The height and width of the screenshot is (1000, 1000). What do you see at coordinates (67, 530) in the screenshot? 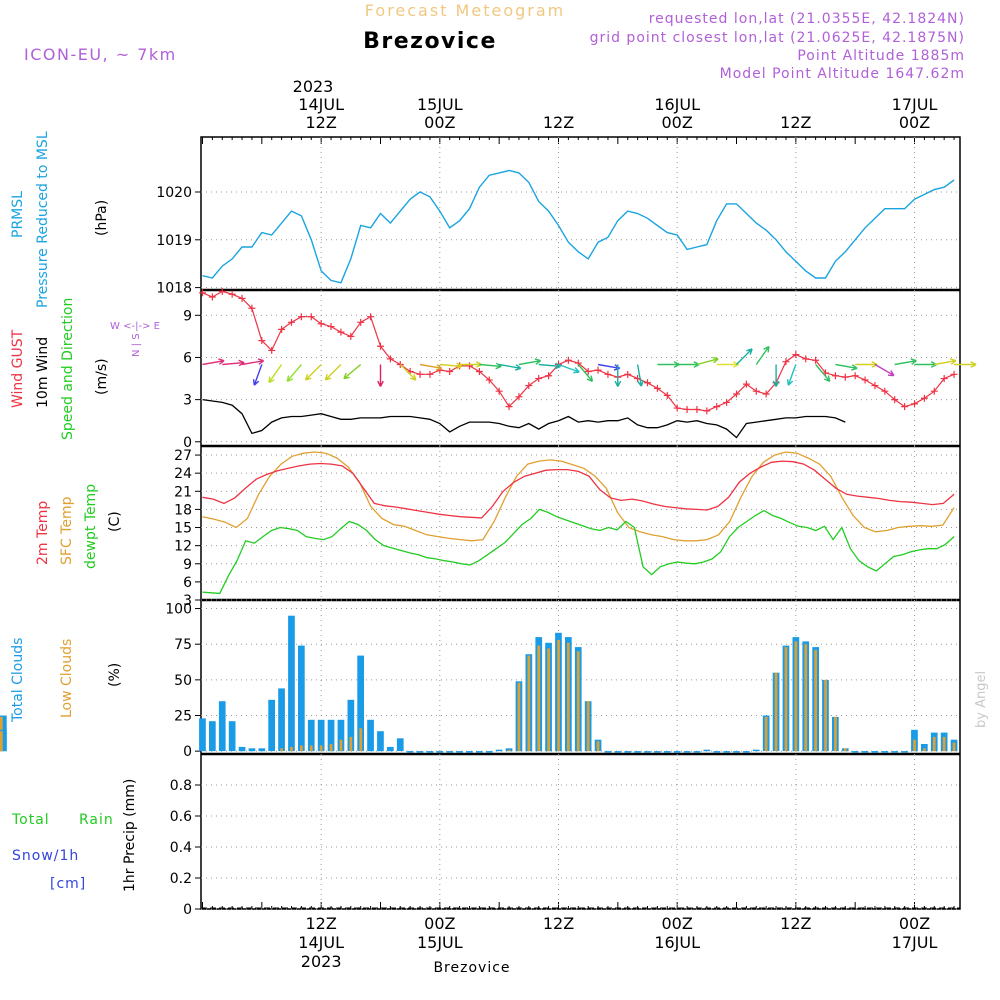
I see `sfc-label: SFC Temp` at bounding box center [67, 530].